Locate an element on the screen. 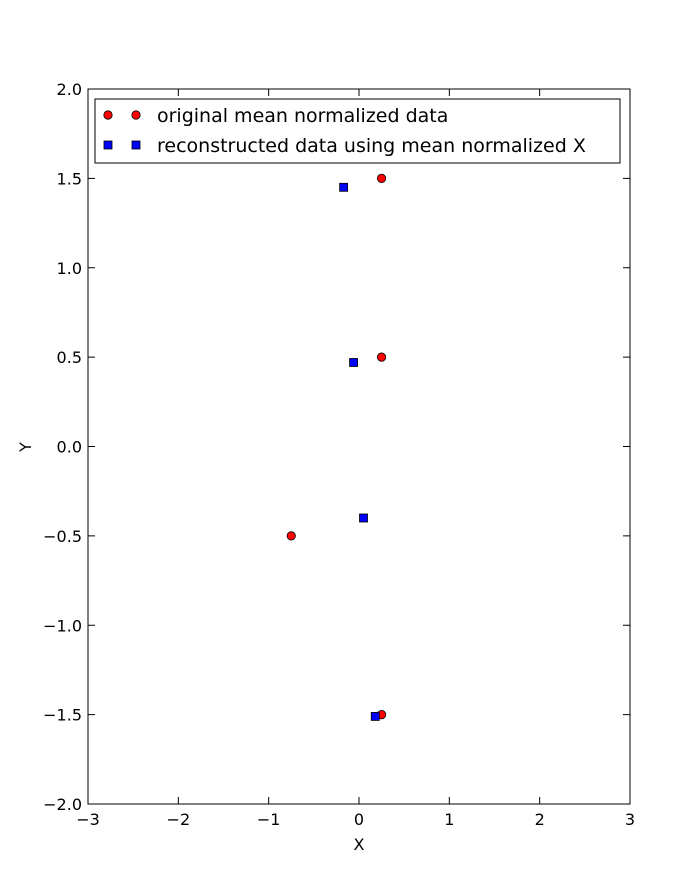 Image resolution: width=700 pixels, height=894 pixels. x-tick-label: 1 is located at coordinates (449, 819).